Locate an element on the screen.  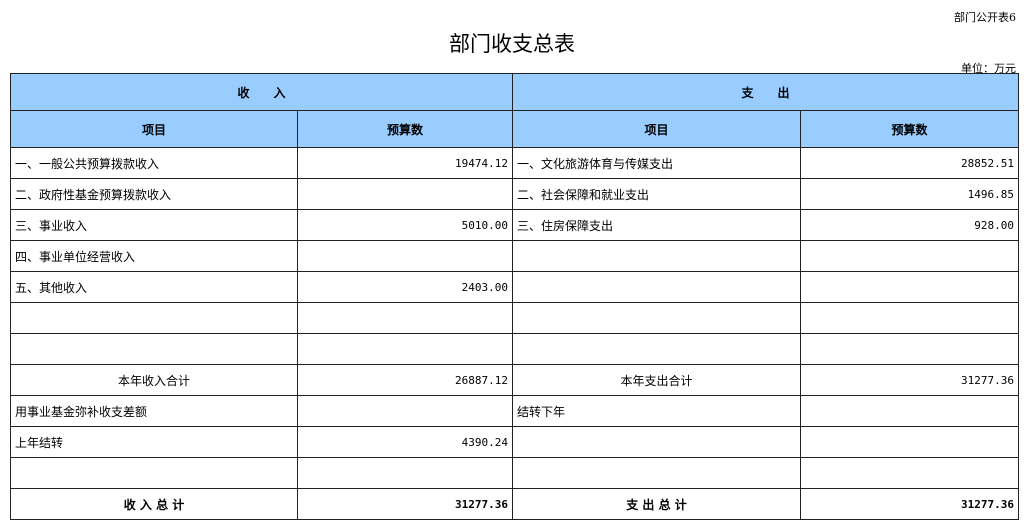
table-row: 用事业基金弥补收支差额 结转下年 is located at coordinates (515, 411).